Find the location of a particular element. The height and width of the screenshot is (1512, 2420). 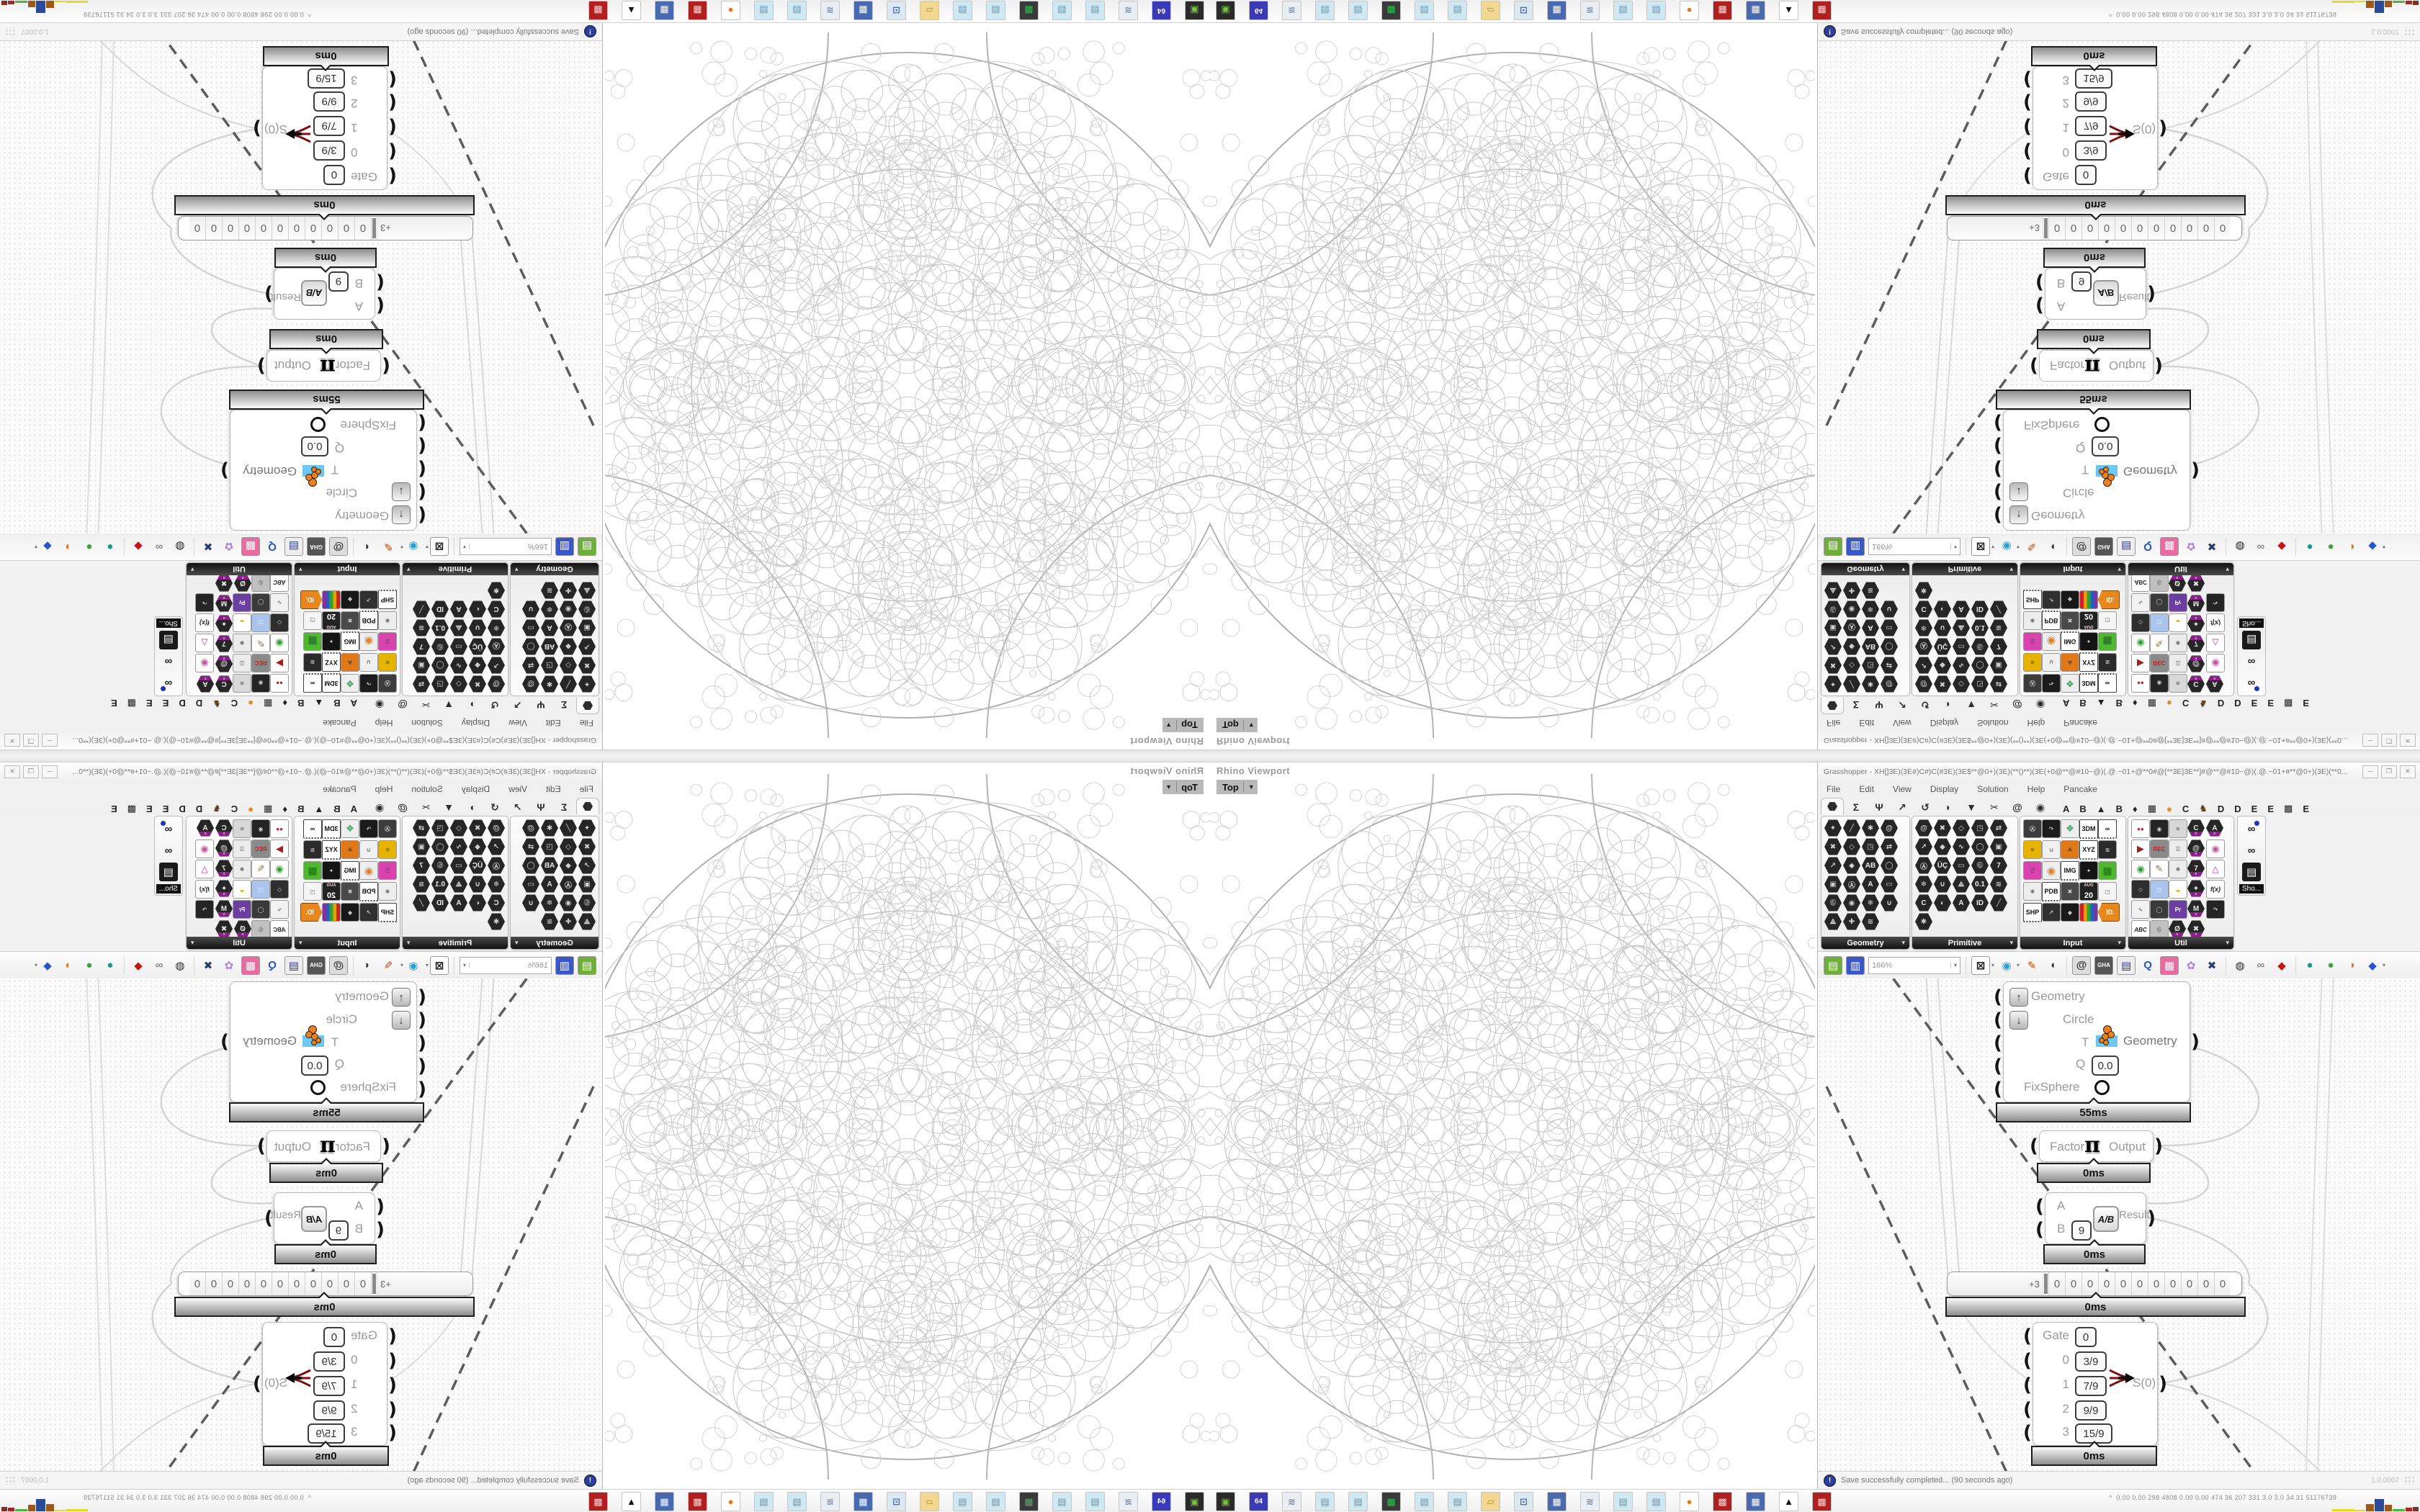

galapagos-bulb-icon: ✿ is located at coordinates (2191, 965).